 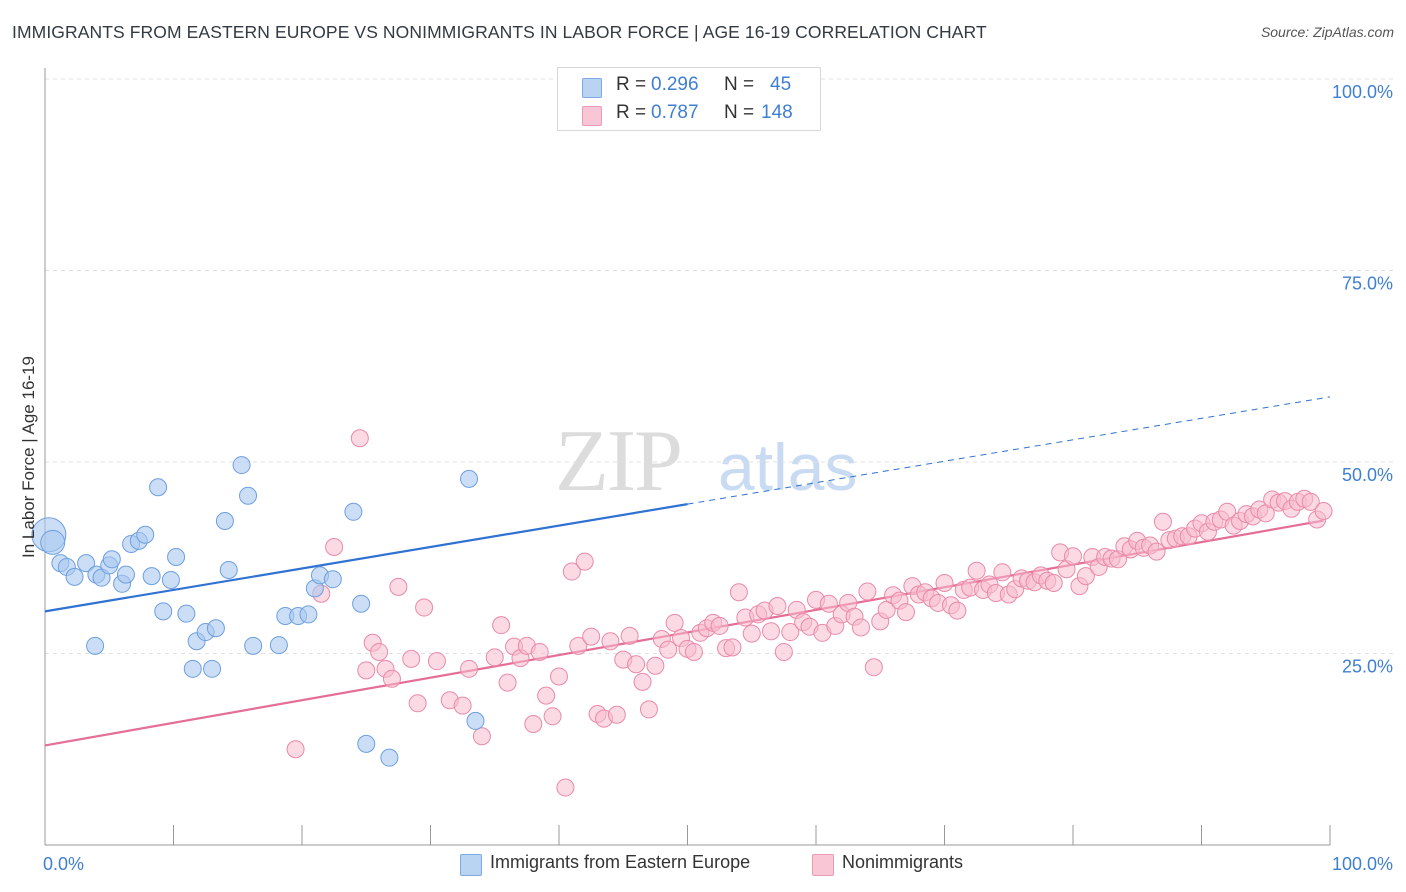 I want to click on trend-line-immigrants-extrapolated, so click(x=1009, y=450).